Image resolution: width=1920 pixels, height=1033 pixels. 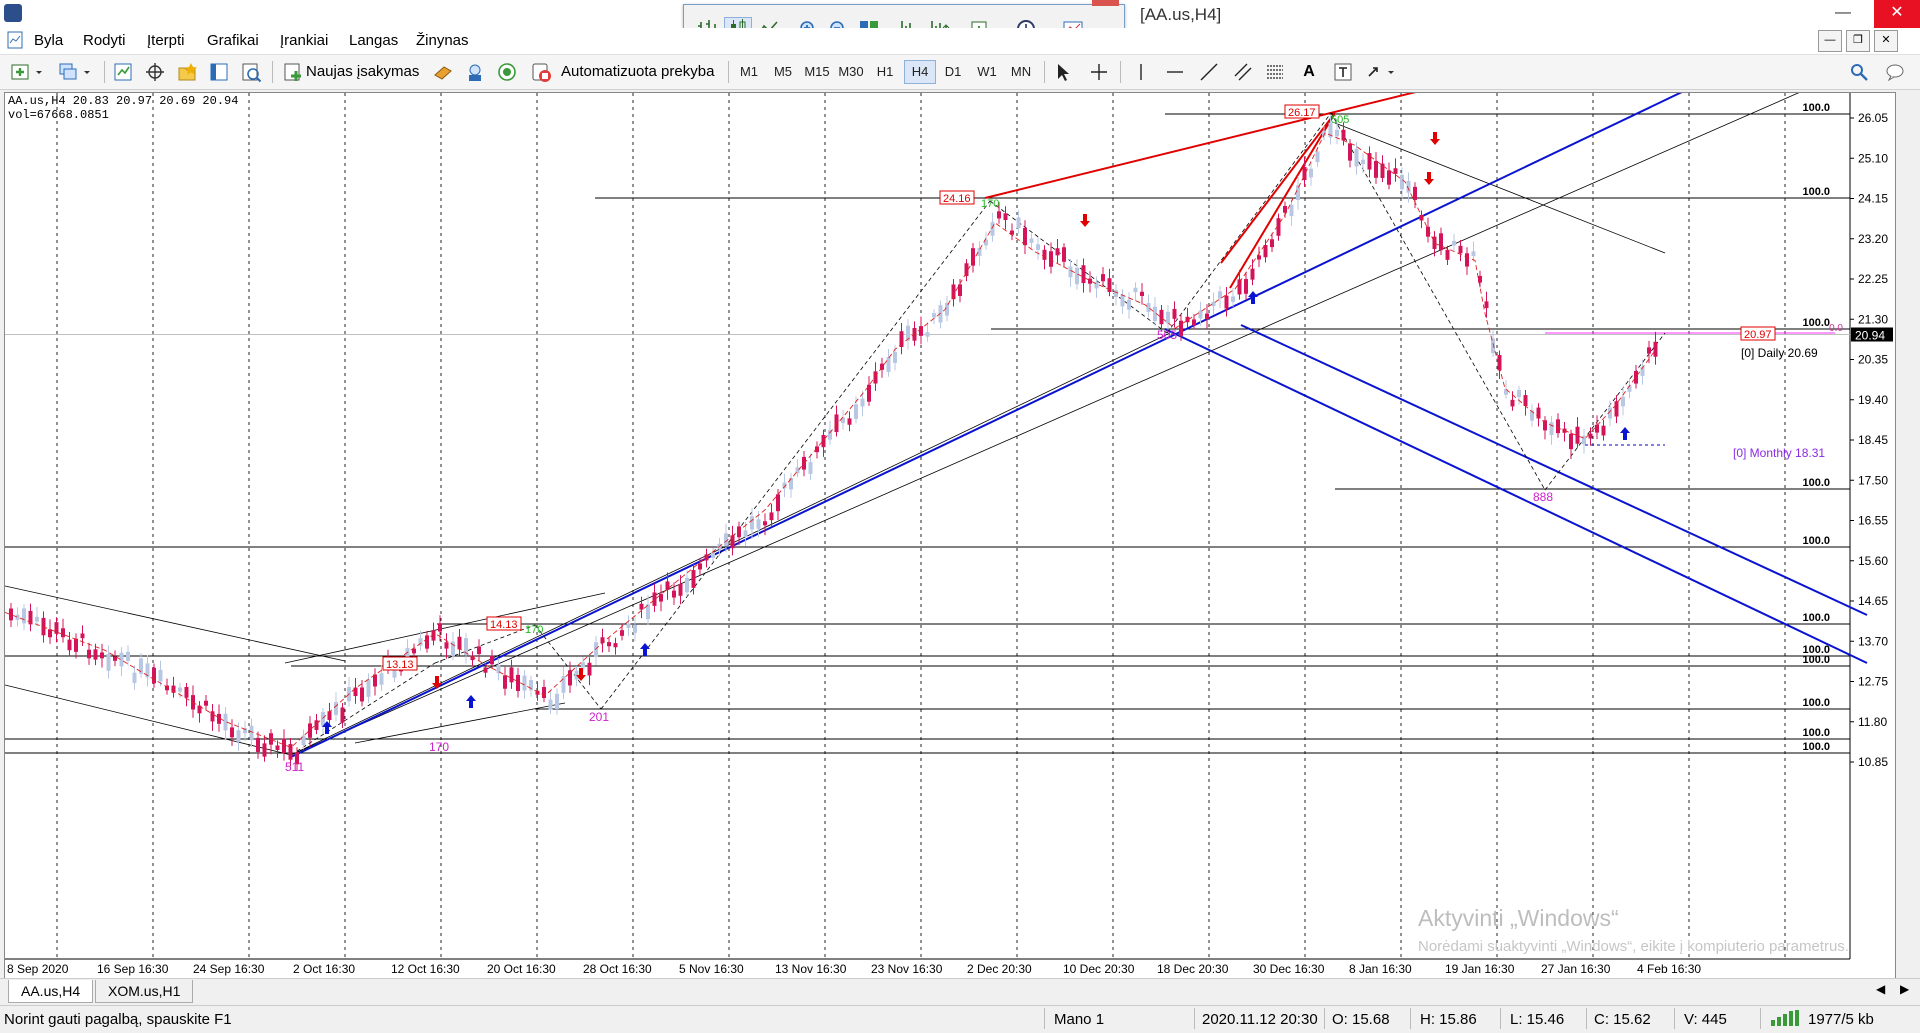 What do you see at coordinates (324, 969) in the screenshot?
I see `time-axis-label: 2 Oct 16:30` at bounding box center [324, 969].